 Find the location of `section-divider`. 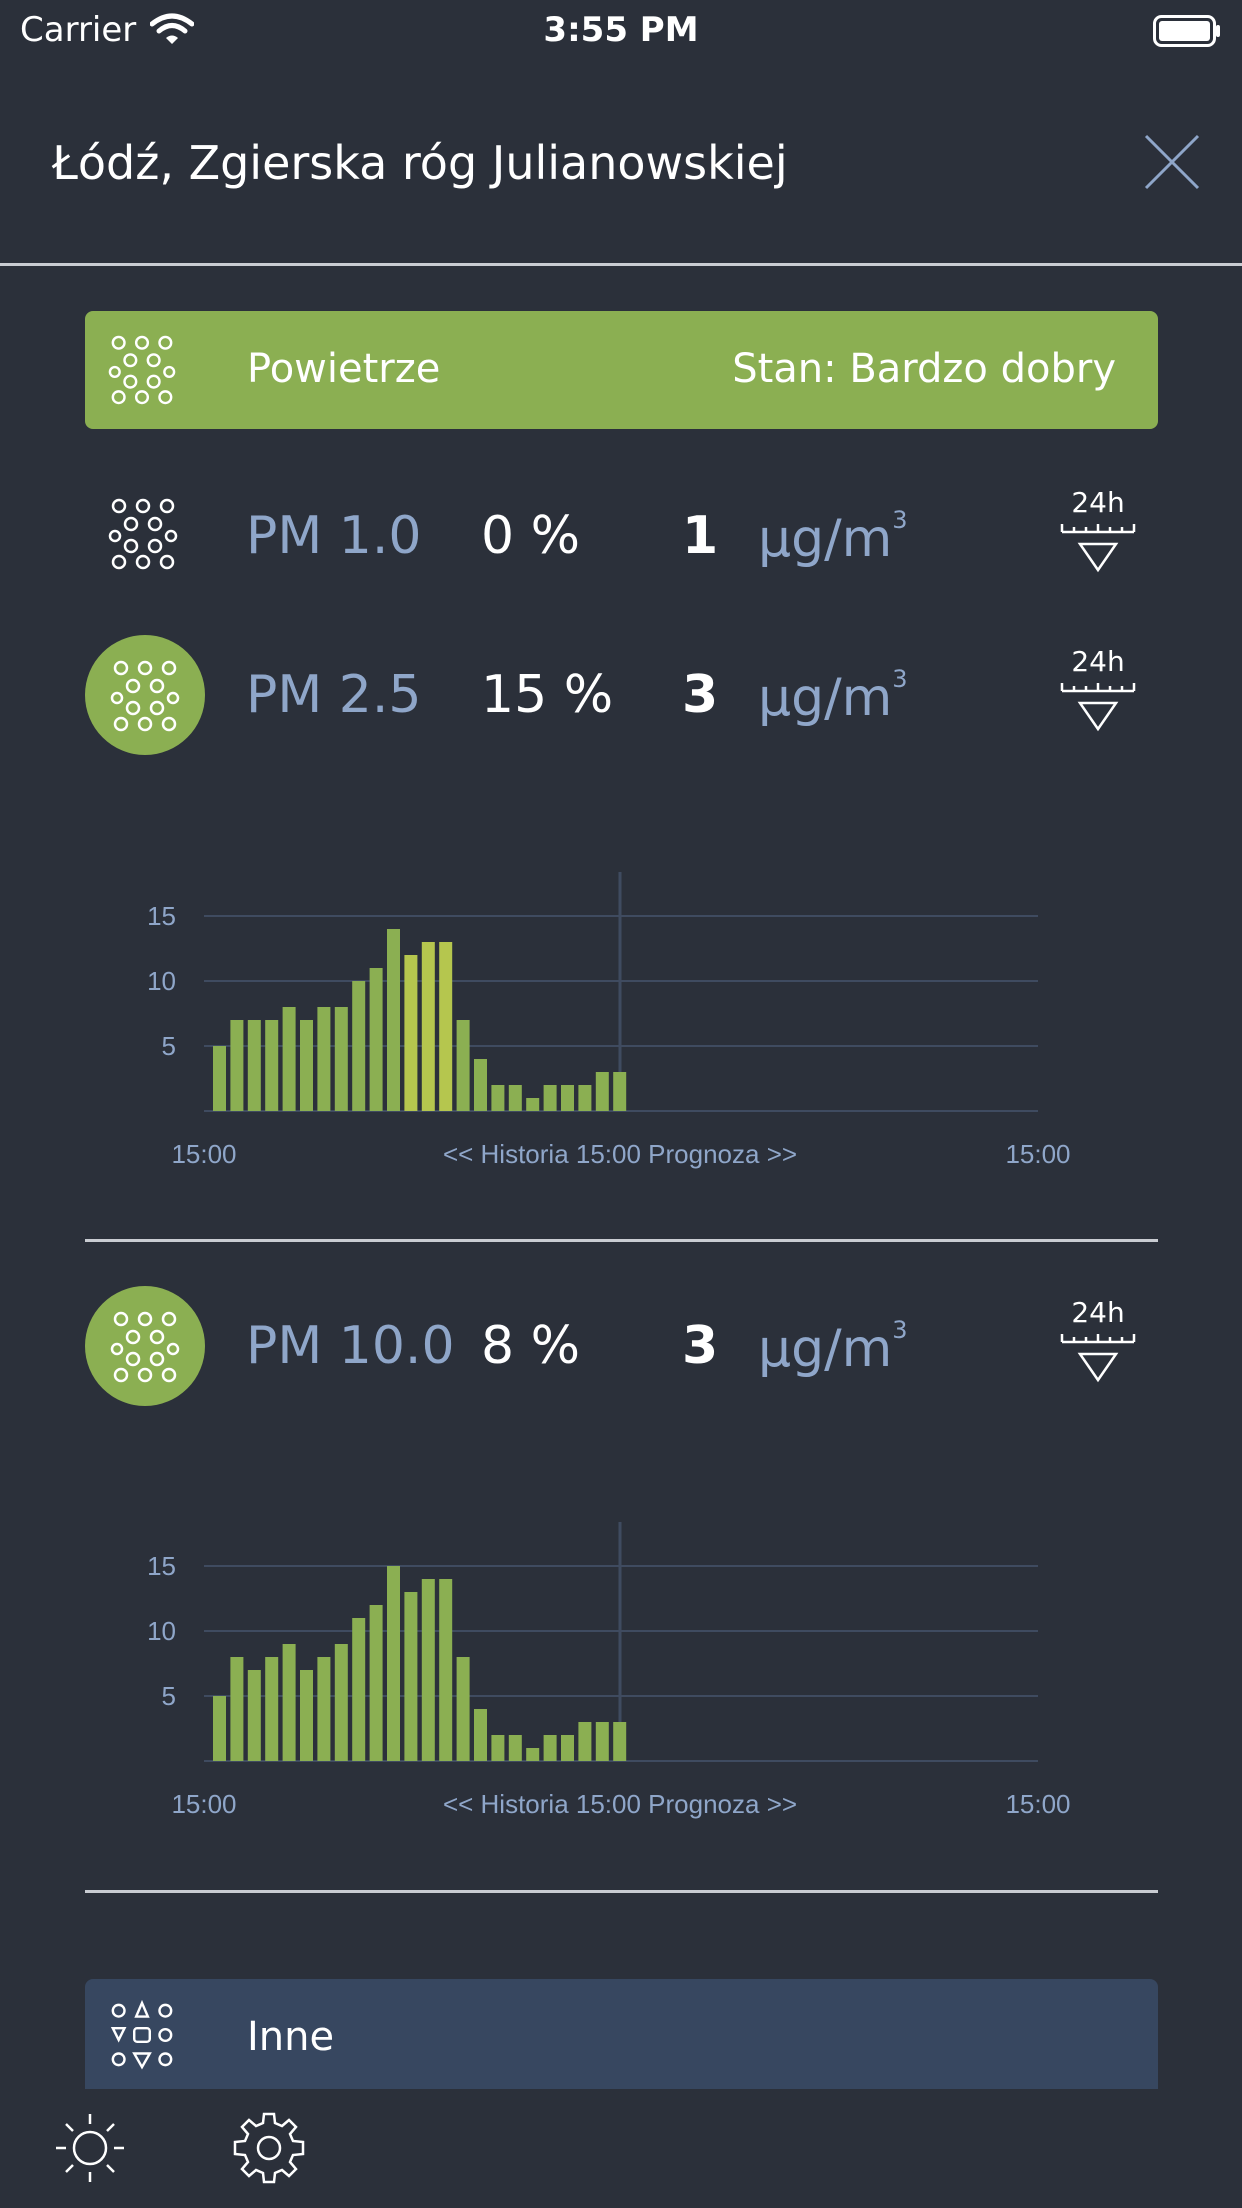

section-divider is located at coordinates (621, 1891).